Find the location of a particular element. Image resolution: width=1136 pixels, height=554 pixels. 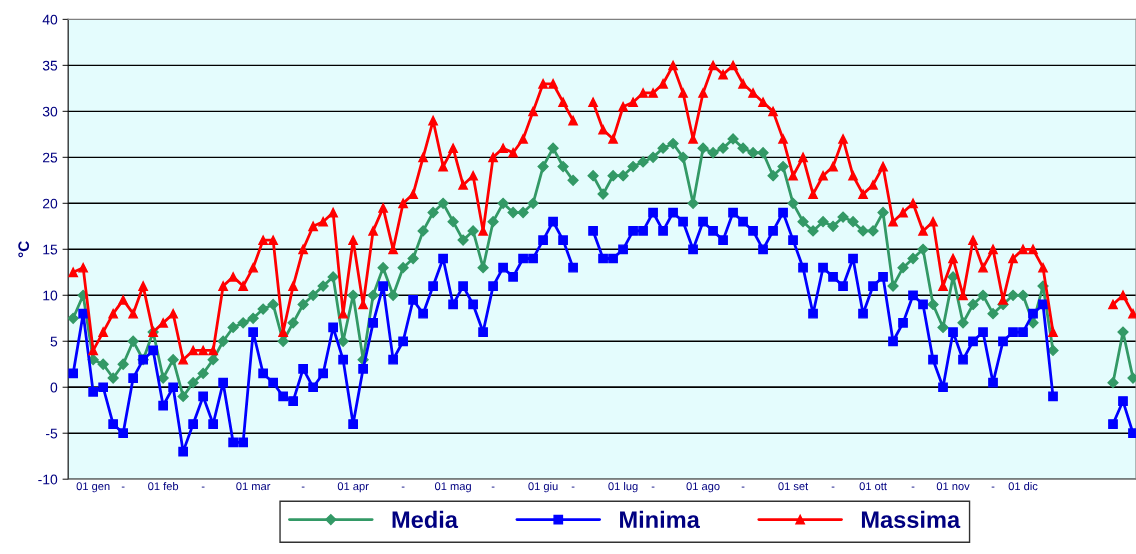

x-tick-label: 01 apr is located at coordinates (353, 487).